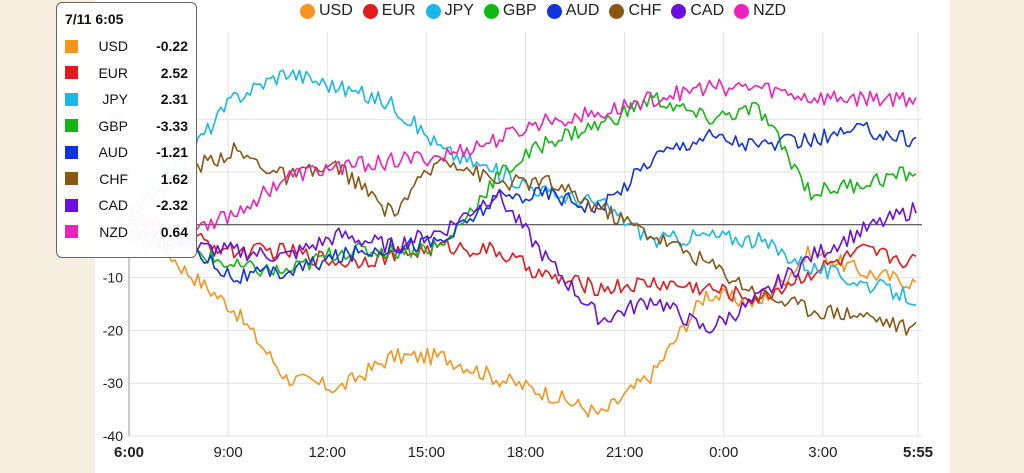  I want to click on tooltip-row-eur: EUR 2.52, so click(126, 73).